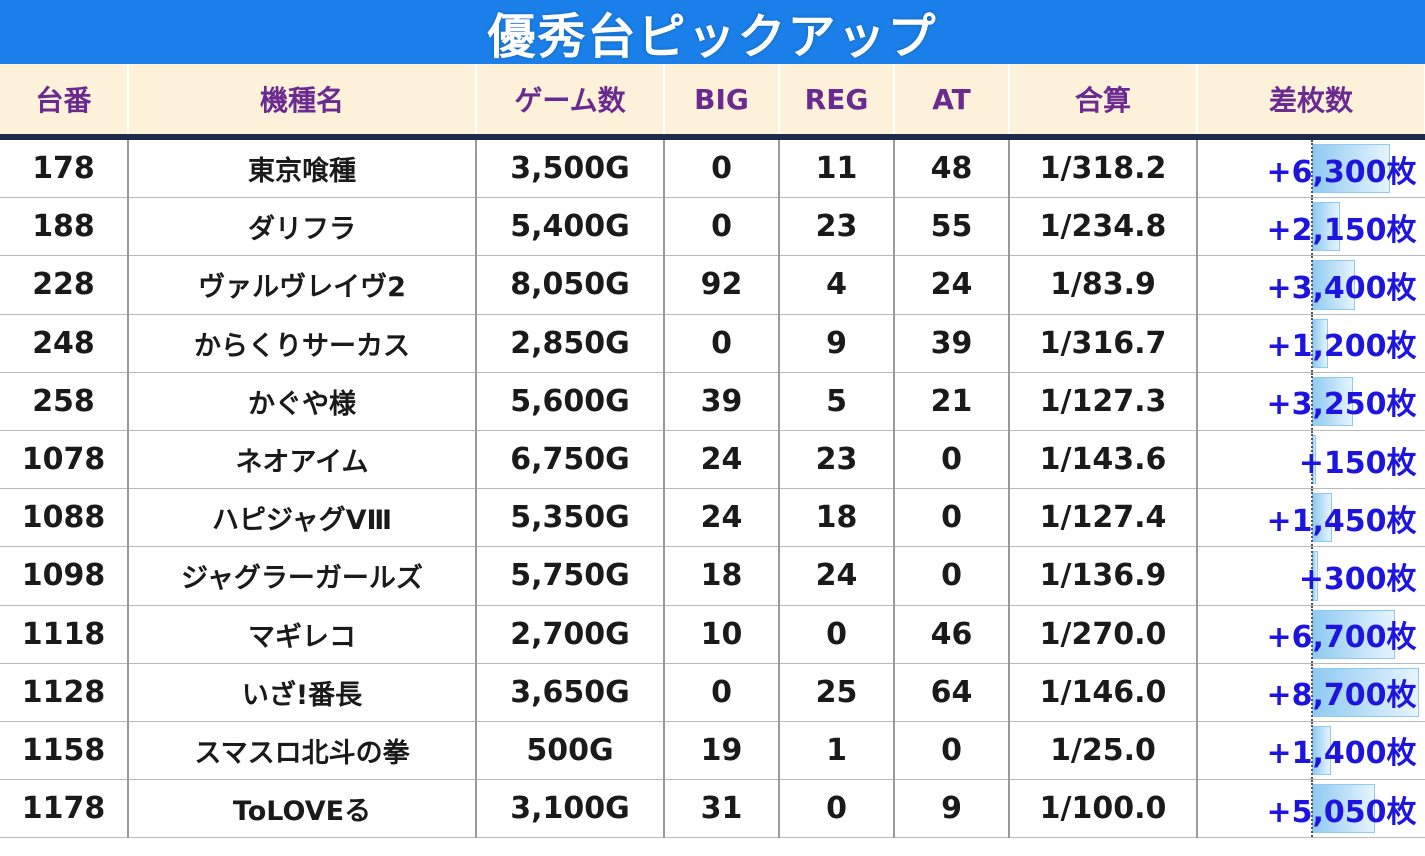 This screenshot has width=1425, height=856. Describe the element at coordinates (712, 37) in the screenshot. I see `page-title: 優秀台ピックアップ` at that location.